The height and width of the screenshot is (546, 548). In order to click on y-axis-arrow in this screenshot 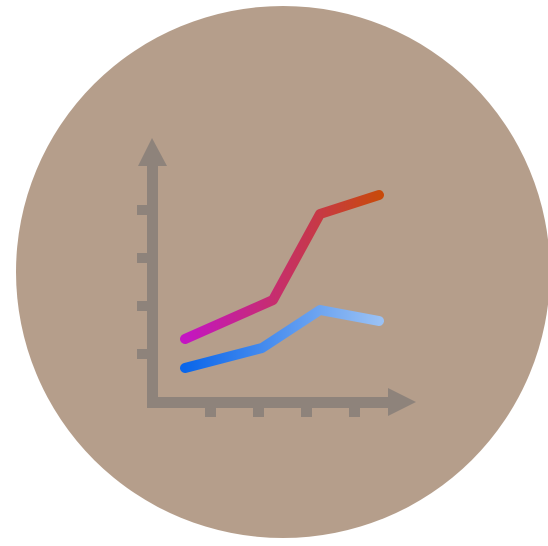, I will do `click(152, 152)`.